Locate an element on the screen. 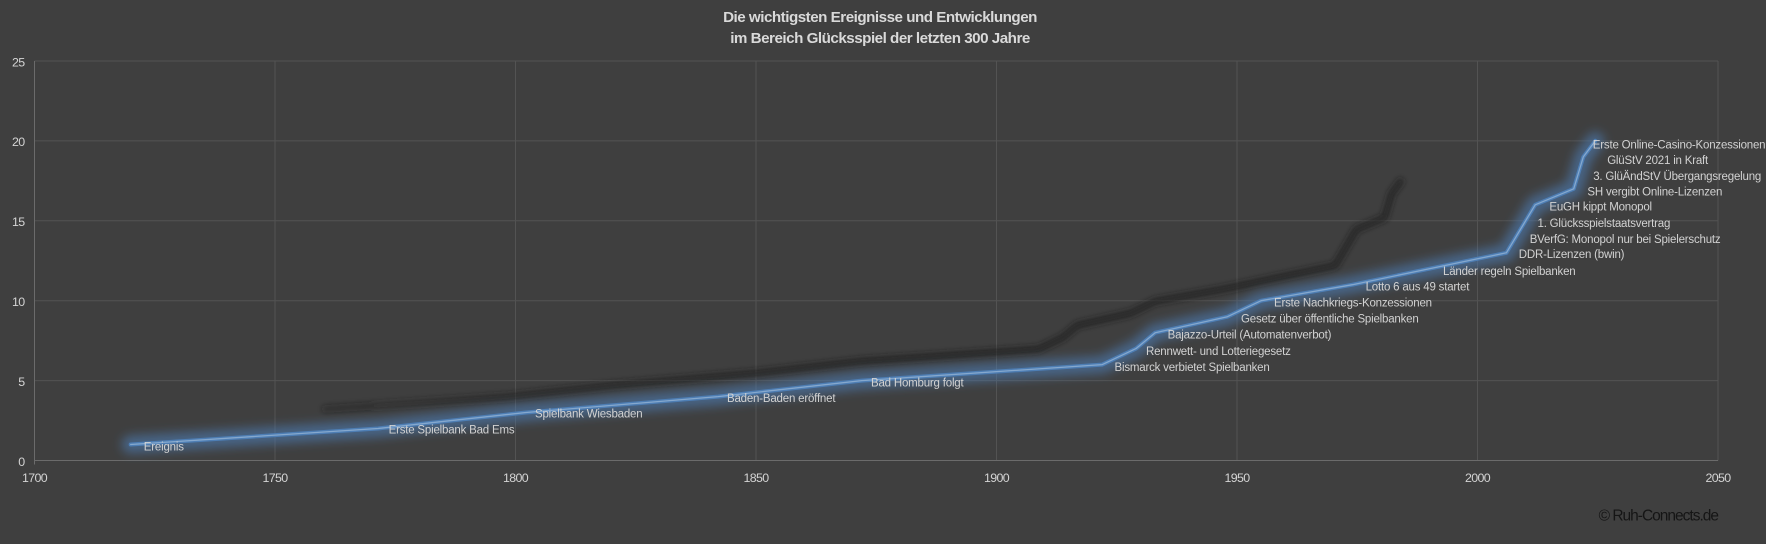 This screenshot has height=544, width=1766. svg-text: SH vergibt Online-Lizenzen is located at coordinates (1654, 193).